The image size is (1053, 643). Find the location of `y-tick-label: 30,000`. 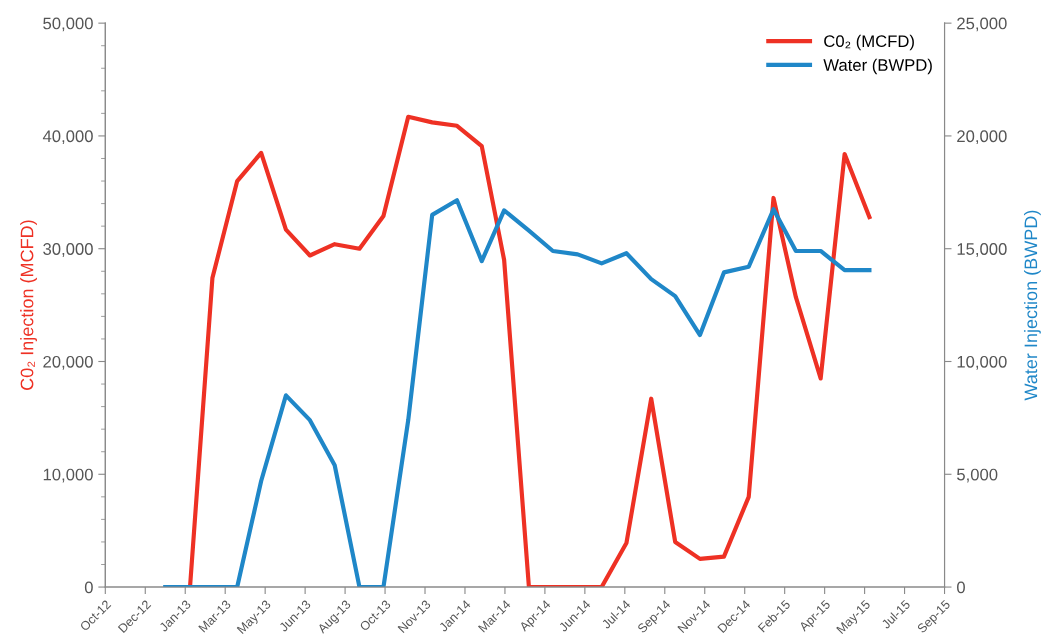

y-tick-label: 30,000 is located at coordinates (68, 250).